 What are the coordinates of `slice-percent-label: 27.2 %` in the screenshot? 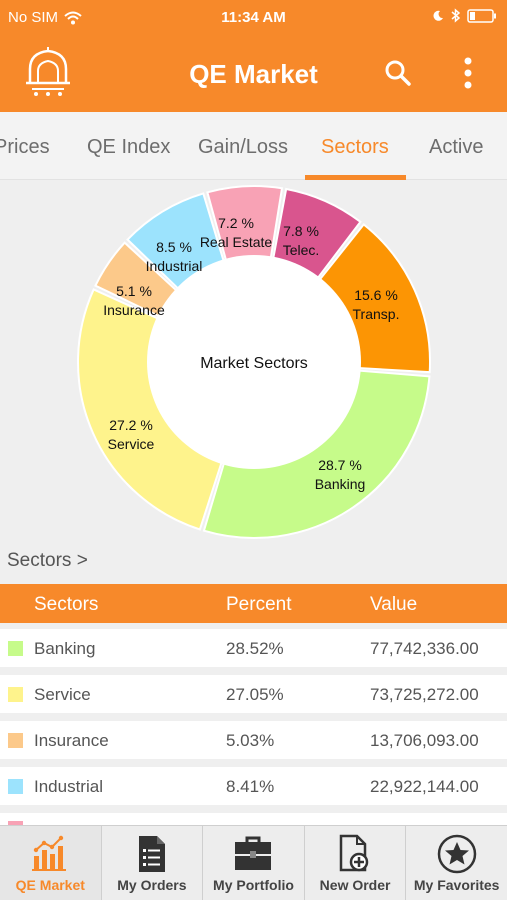 It's located at (131, 425).